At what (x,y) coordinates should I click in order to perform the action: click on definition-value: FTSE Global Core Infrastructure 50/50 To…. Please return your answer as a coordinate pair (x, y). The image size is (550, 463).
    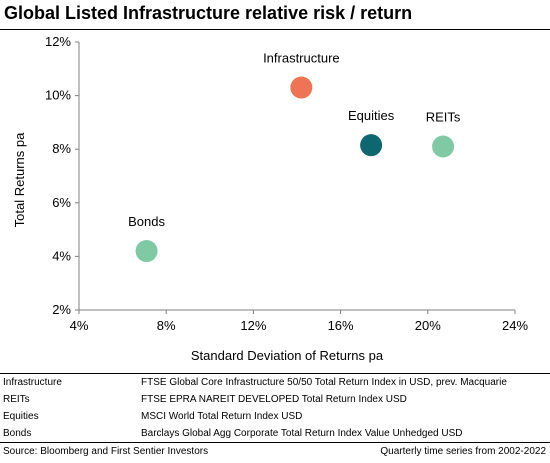
    Looking at the image, I should click on (324, 382).